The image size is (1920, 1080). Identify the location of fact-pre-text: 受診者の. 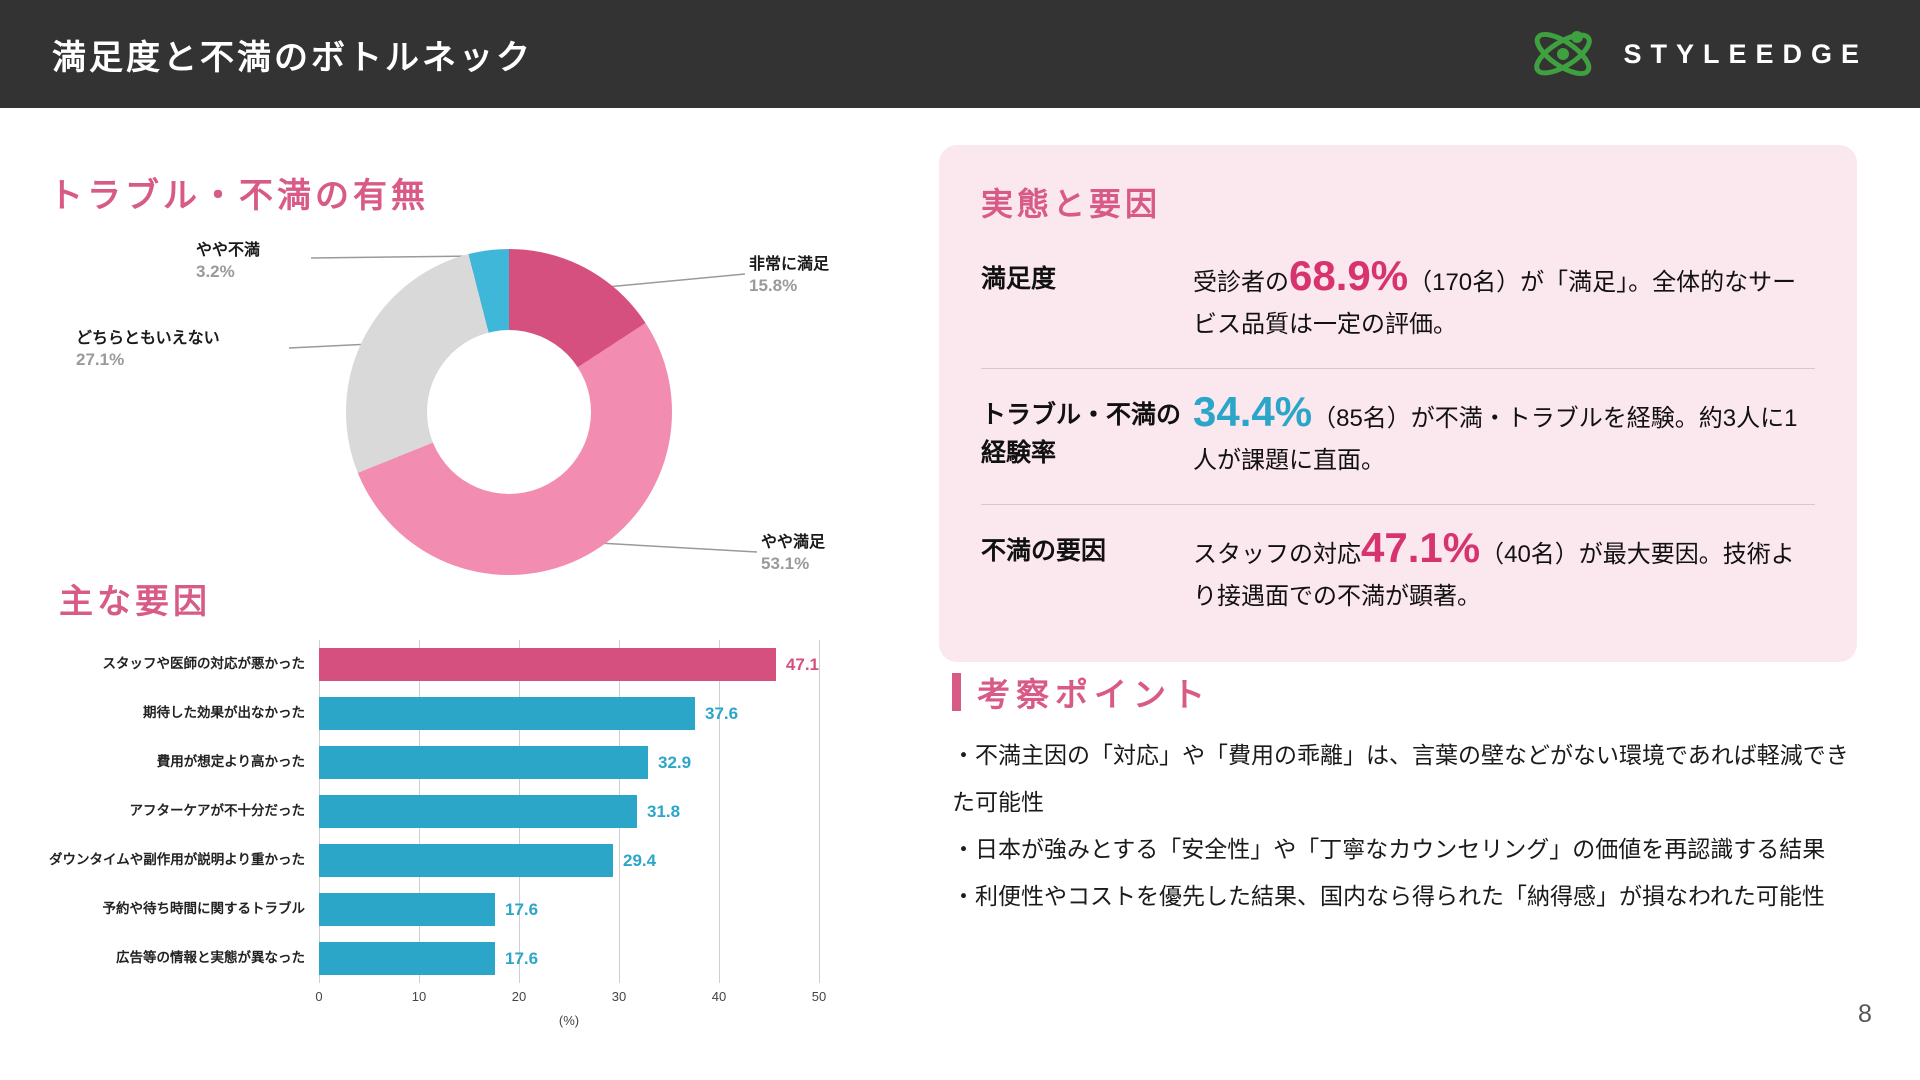
(1241, 282).